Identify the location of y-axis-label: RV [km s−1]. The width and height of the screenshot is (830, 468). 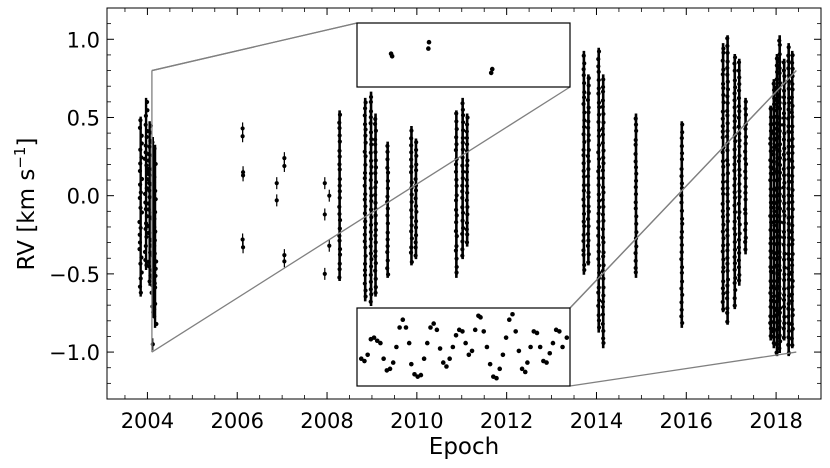
(25, 204).